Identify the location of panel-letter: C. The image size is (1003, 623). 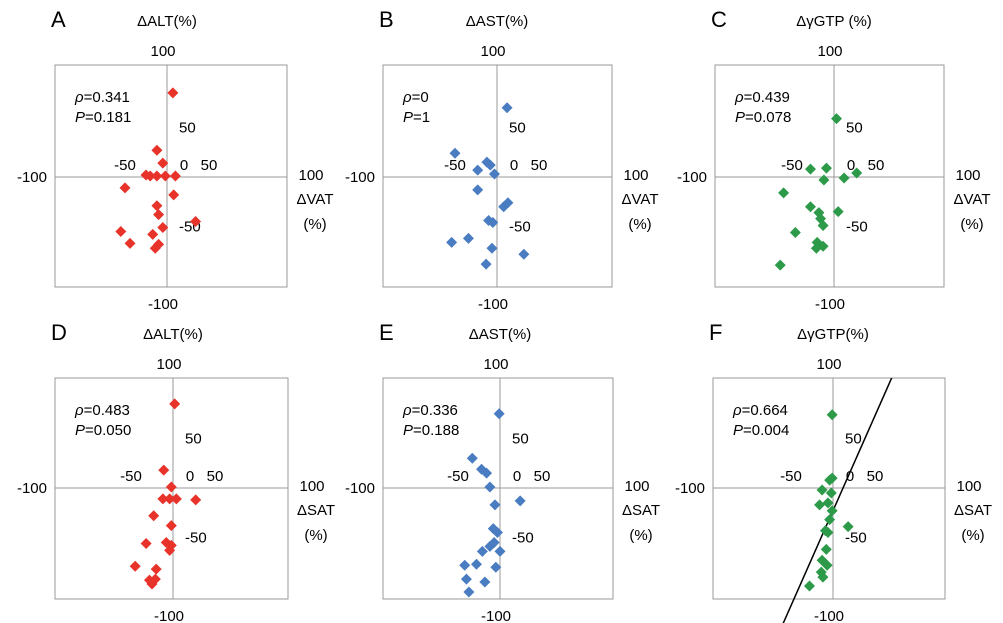
(719, 19).